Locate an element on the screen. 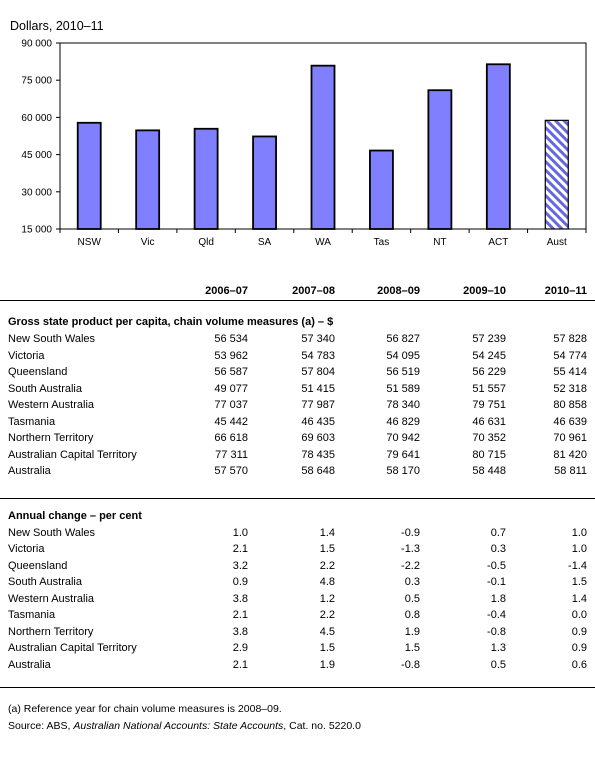 The width and height of the screenshot is (595, 768). bar-wa is located at coordinates (323, 147).